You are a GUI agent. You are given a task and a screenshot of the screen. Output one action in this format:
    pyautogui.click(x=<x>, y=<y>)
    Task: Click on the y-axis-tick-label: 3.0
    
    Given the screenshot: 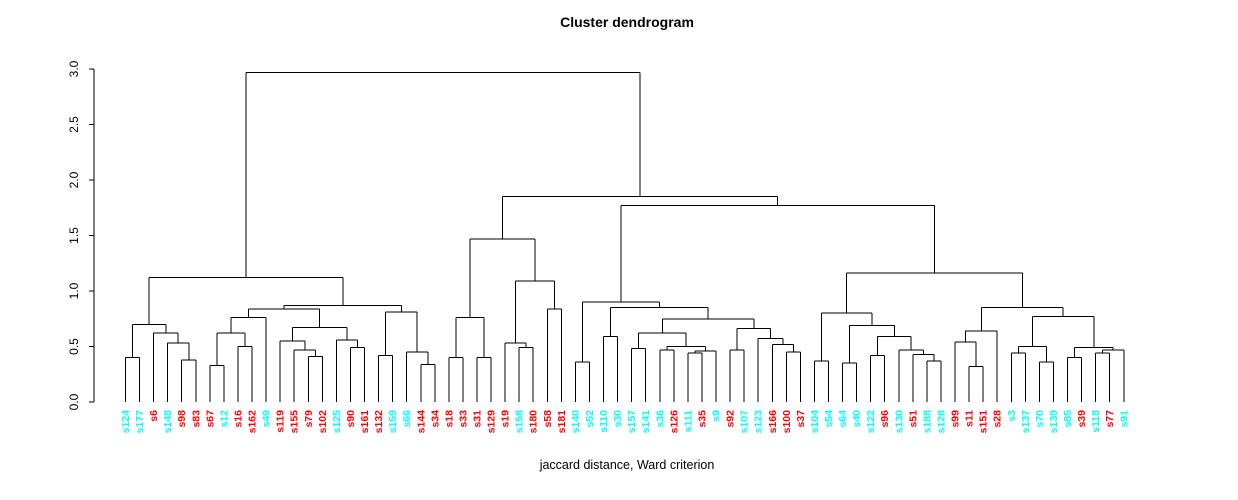 What is the action you would take?
    pyautogui.click(x=74, y=68)
    